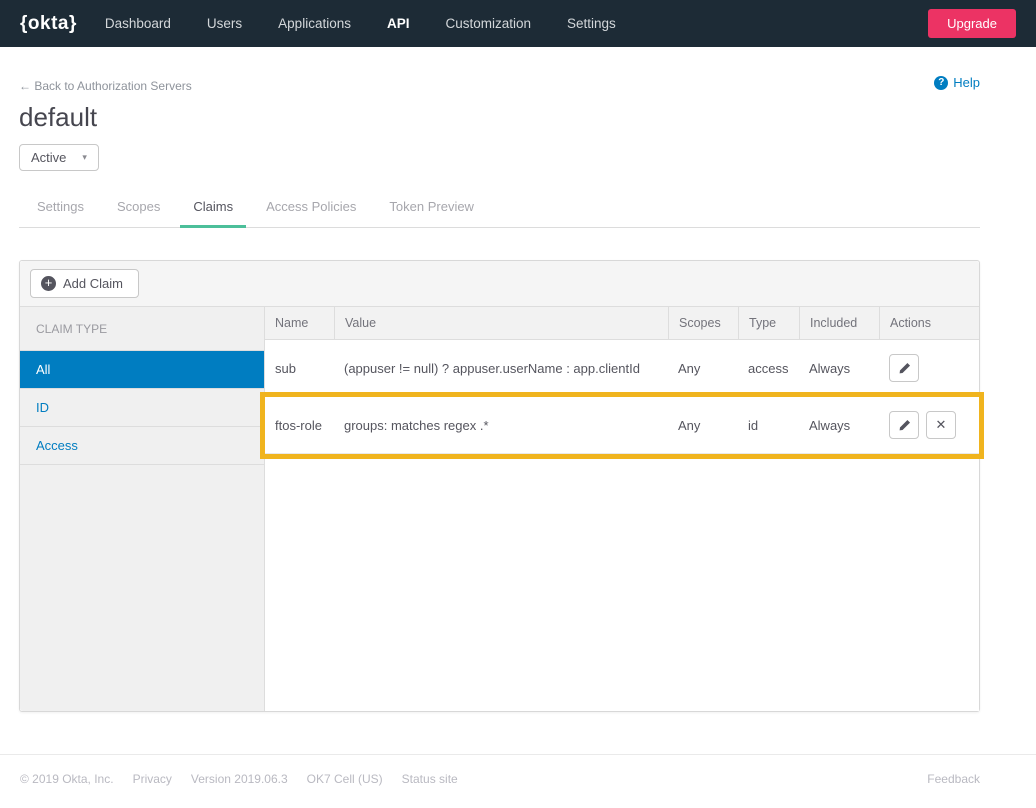  I want to click on claim-type-sidebar: CLAIM TYPE All ID Access, so click(142, 509).